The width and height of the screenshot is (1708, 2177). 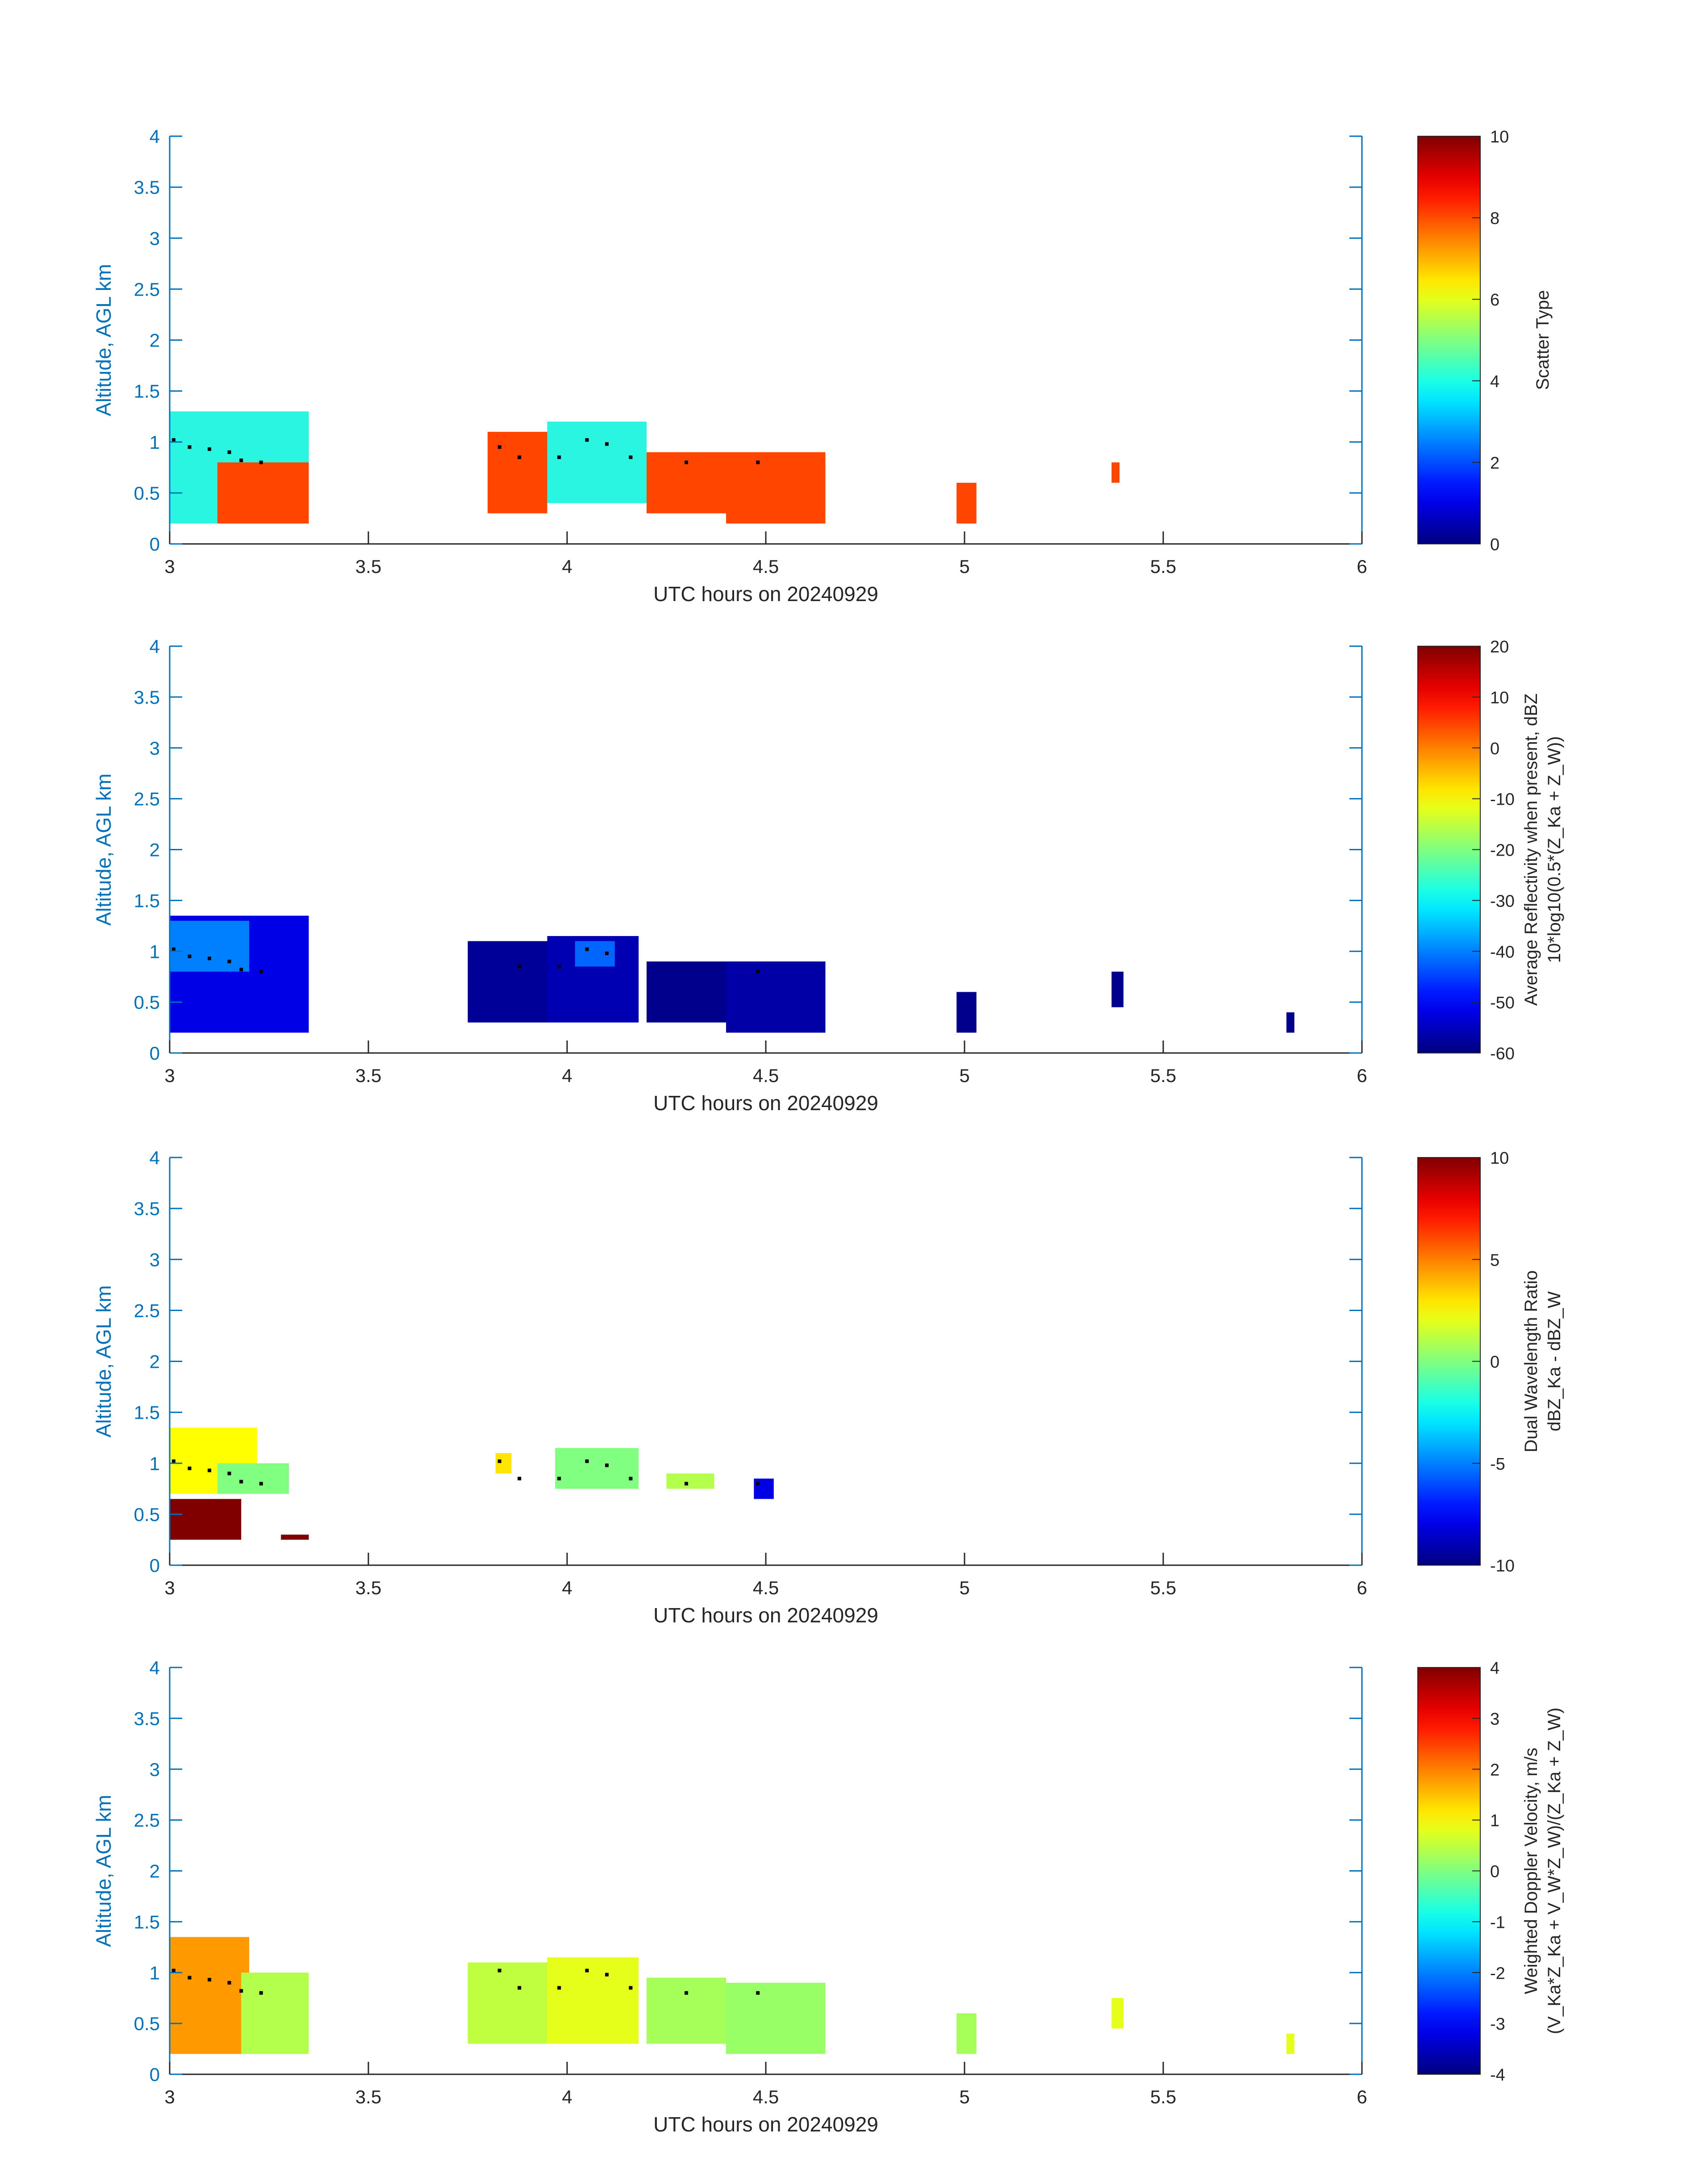 I want to click on colorbar-tick-label: -20, so click(x=1502, y=850).